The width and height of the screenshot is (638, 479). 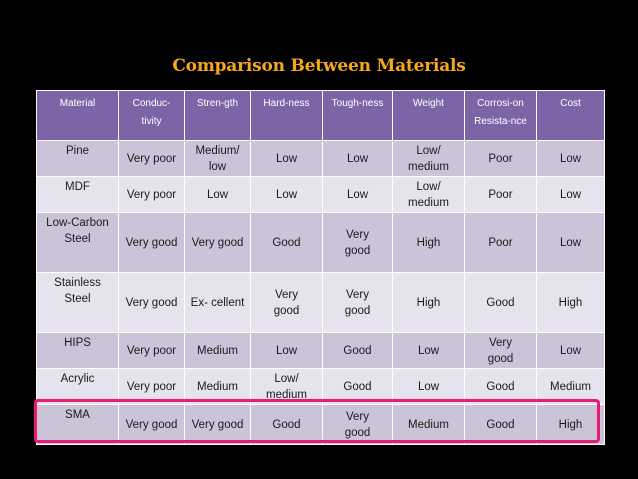 What do you see at coordinates (217, 302) in the screenshot?
I see `table-cell: Ex- cellent` at bounding box center [217, 302].